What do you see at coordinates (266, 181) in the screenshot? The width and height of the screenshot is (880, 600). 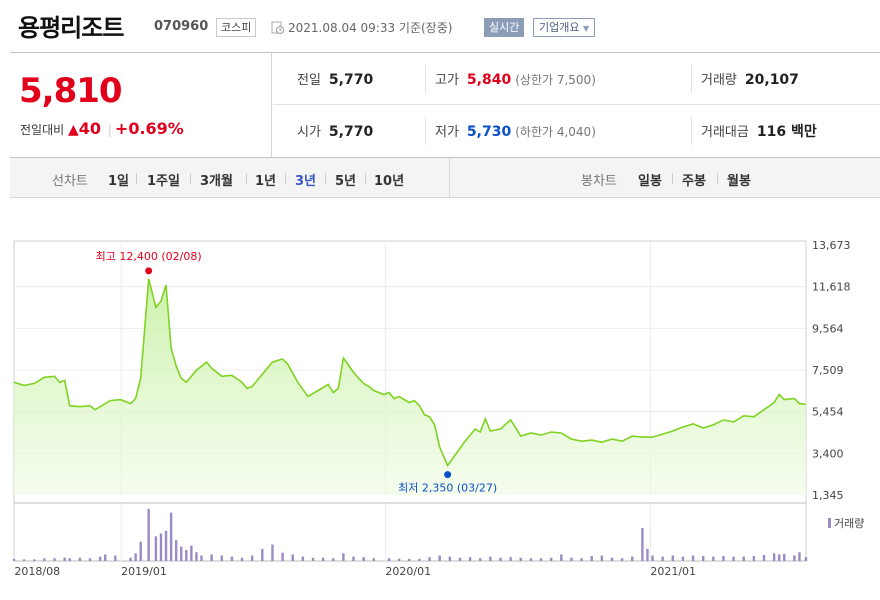 I see `period-1y: 1년` at bounding box center [266, 181].